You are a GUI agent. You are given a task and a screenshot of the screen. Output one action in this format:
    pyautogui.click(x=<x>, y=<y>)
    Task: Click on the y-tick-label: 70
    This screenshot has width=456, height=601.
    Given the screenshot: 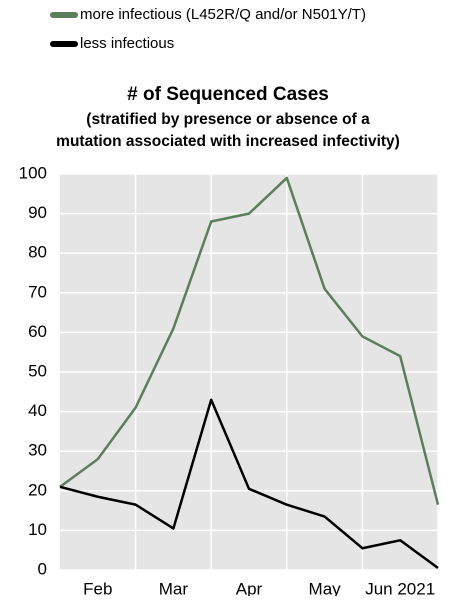 What is the action you would take?
    pyautogui.click(x=37, y=291)
    